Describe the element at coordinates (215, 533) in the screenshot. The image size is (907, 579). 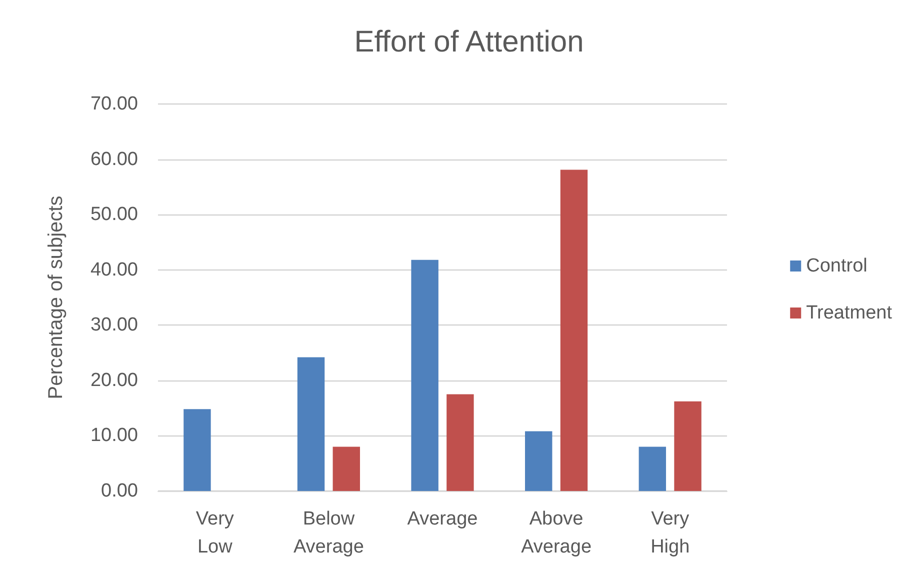
I see `x-tick-label: Very Low` at that location.